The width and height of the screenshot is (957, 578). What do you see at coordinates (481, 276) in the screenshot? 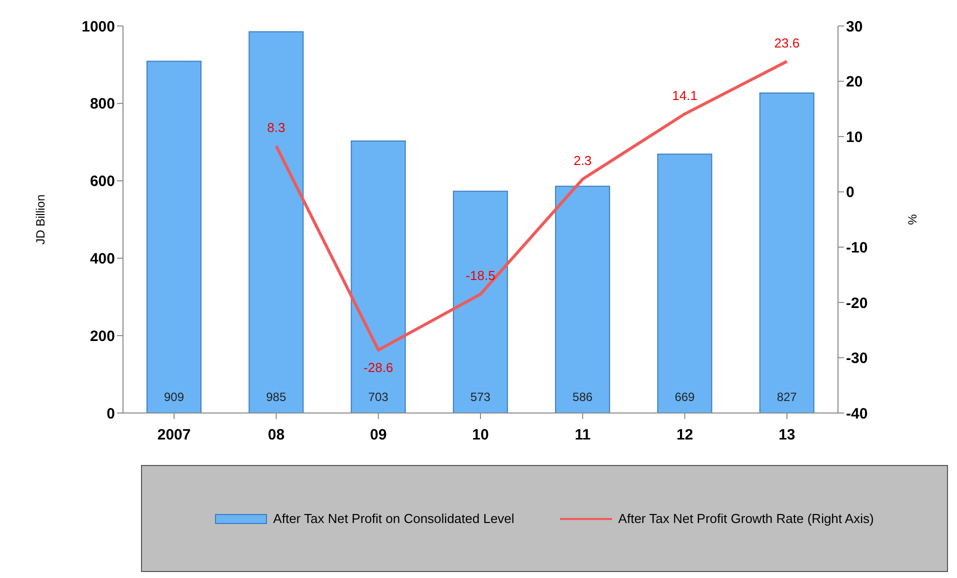
I see `data-label: -18.5` at bounding box center [481, 276].